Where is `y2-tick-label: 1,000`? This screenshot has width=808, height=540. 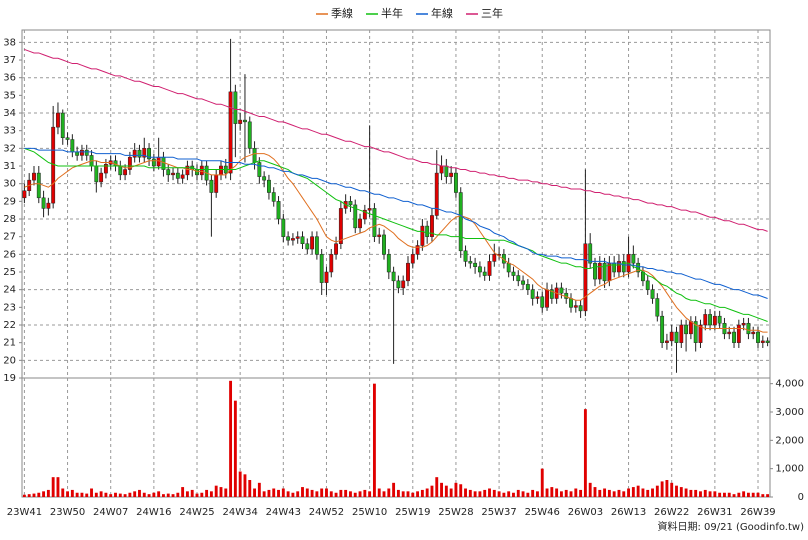
y2-tick-label: 1,000 is located at coordinates (789, 469).